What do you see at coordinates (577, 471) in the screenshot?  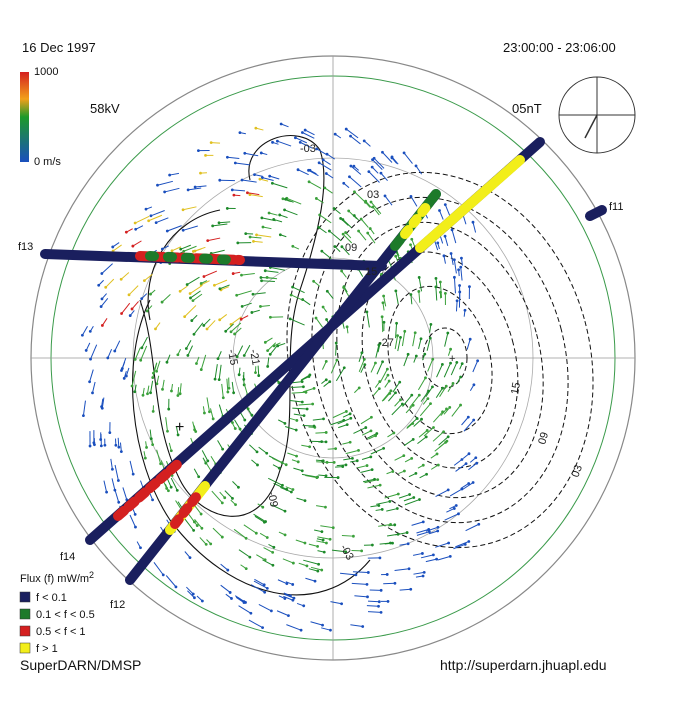 I see `contour-label: 03` at bounding box center [577, 471].